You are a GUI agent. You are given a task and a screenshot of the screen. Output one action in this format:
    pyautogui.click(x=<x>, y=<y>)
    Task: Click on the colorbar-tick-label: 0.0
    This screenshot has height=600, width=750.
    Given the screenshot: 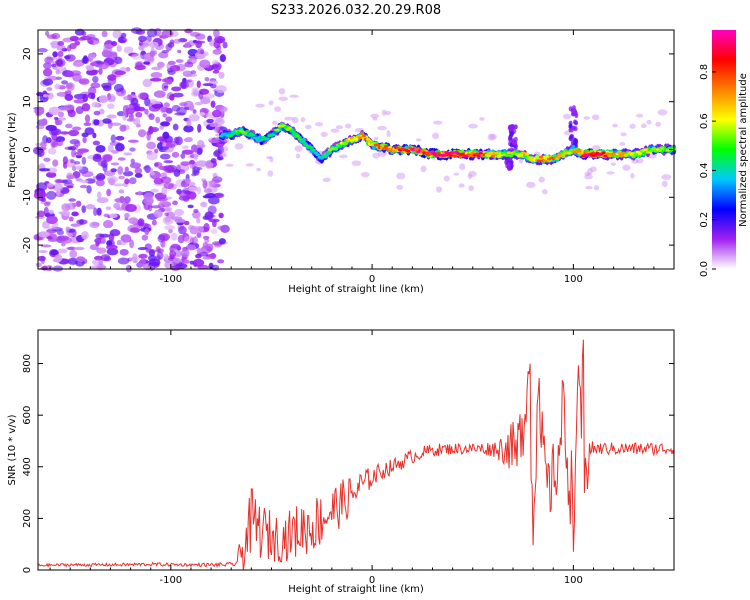 What is the action you would take?
    pyautogui.click(x=704, y=269)
    